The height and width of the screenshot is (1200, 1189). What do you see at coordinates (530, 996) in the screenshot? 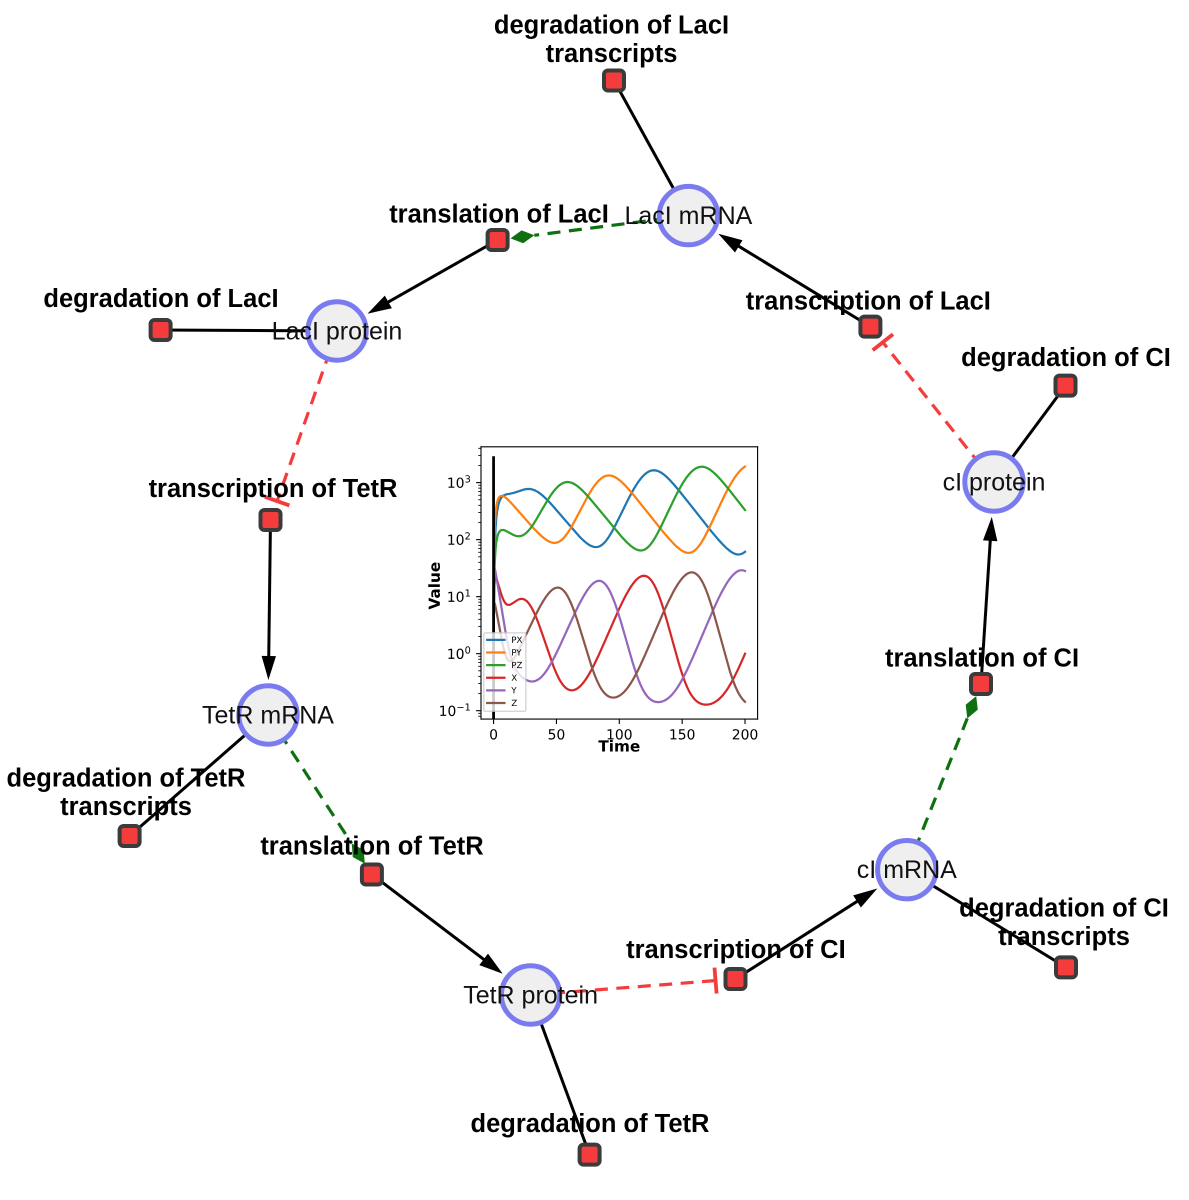
I see `svg-text: TetR protein` at bounding box center [530, 996].